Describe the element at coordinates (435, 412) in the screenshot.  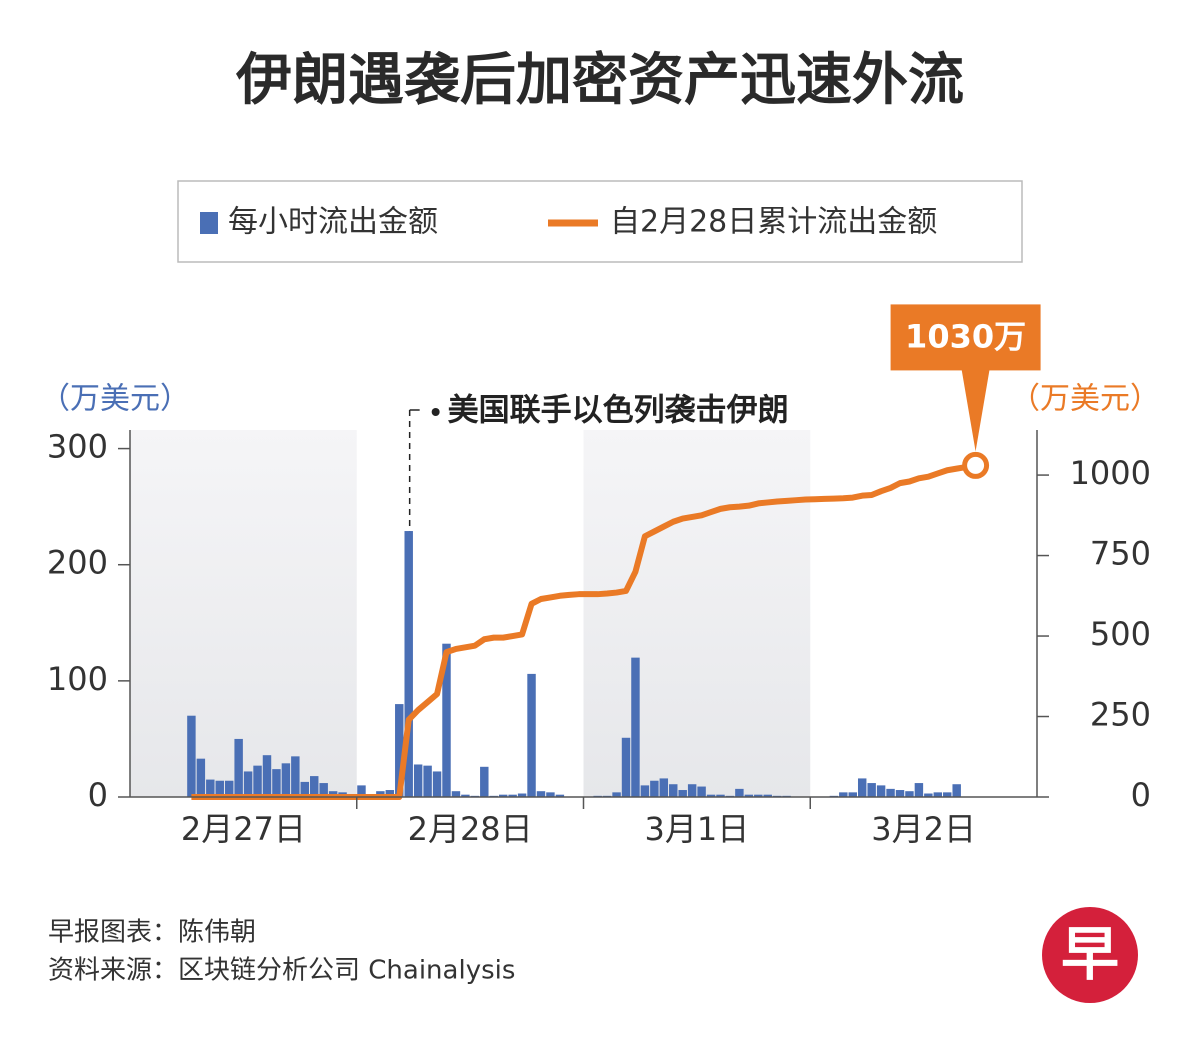
I see `event-dot` at that location.